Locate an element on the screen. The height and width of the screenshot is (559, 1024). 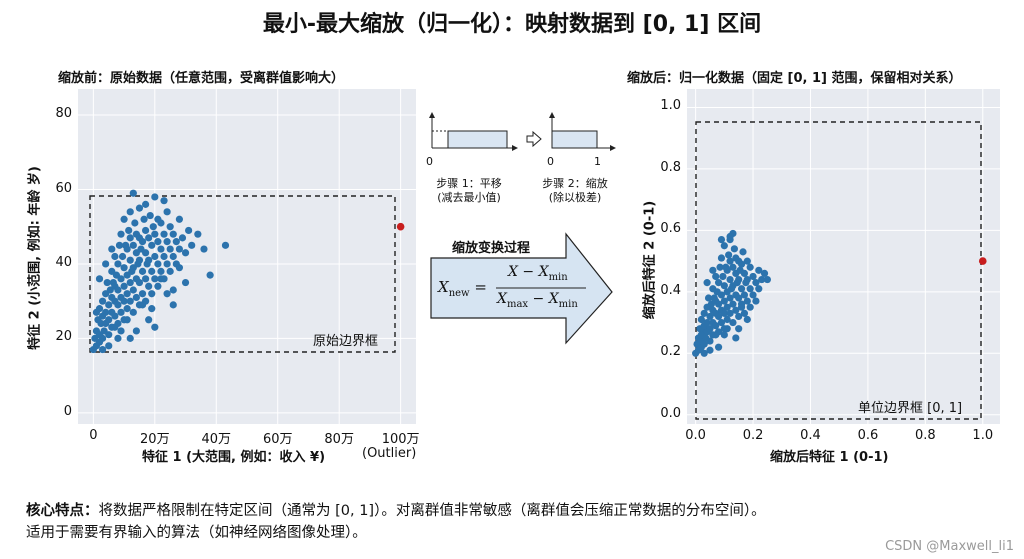
left-y-tick-label: 20 is located at coordinates (63, 337).